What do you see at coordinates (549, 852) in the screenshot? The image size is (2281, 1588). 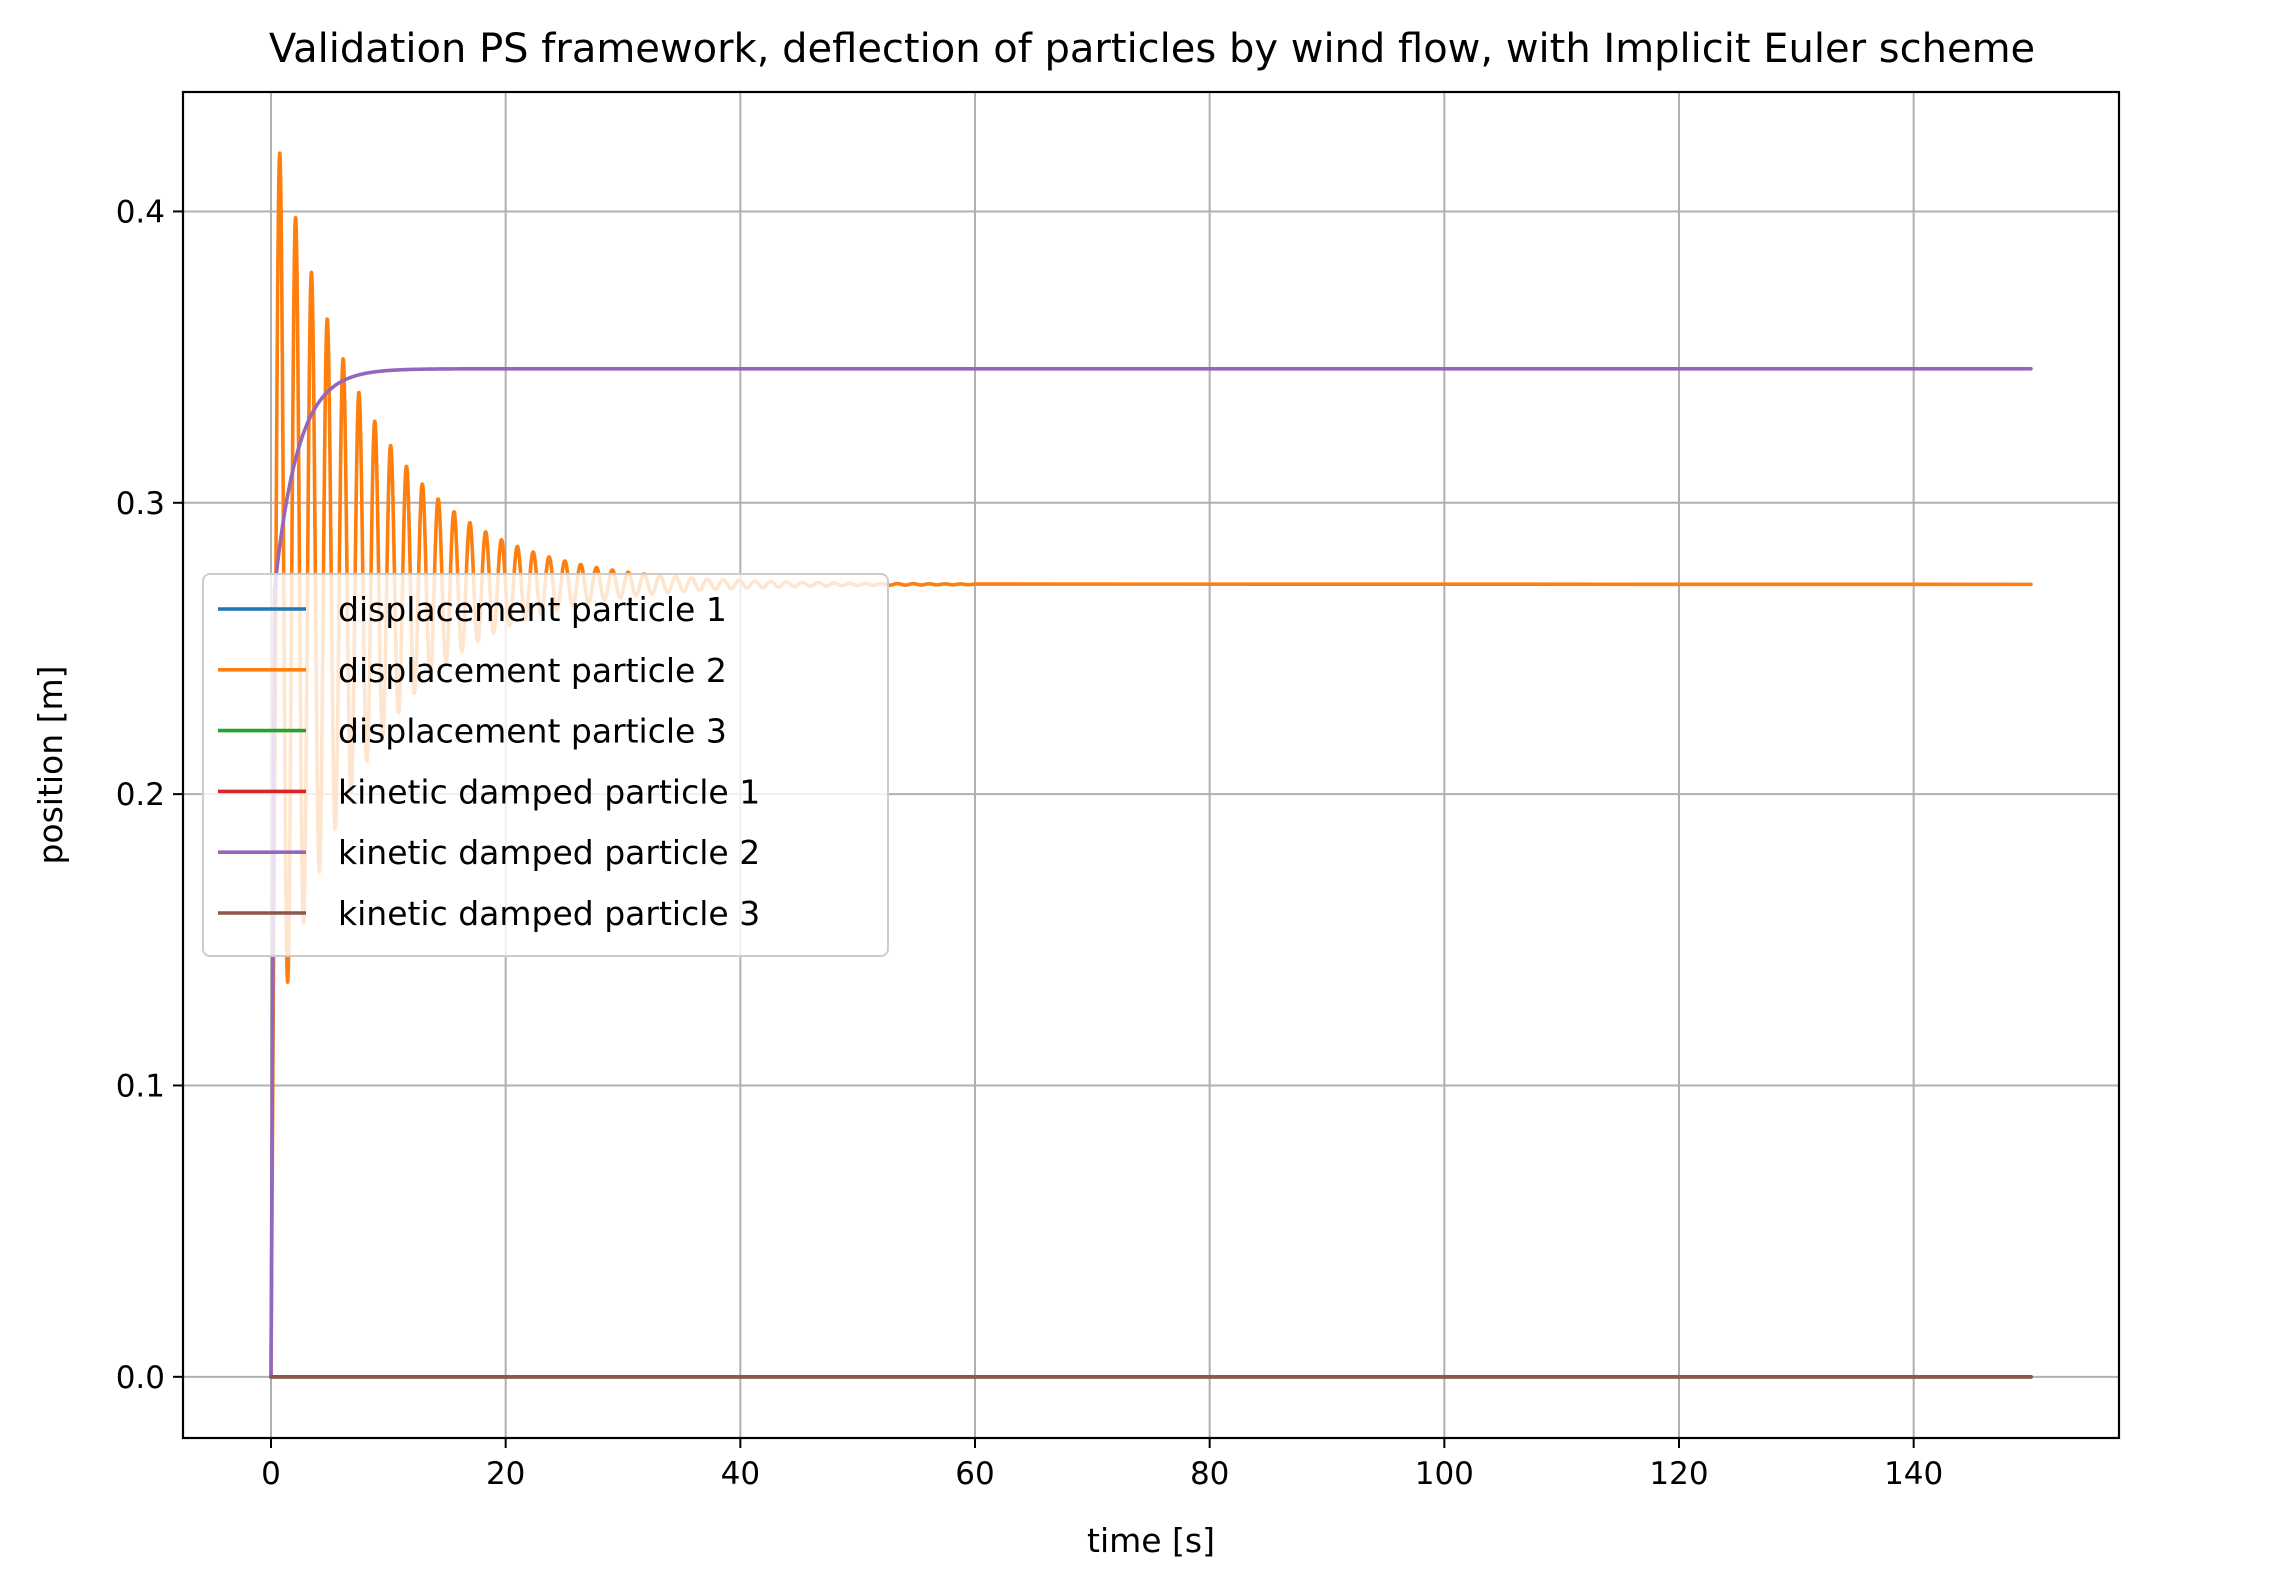 I see `legend-label-5: kinetic damped particle 2` at bounding box center [549, 852].